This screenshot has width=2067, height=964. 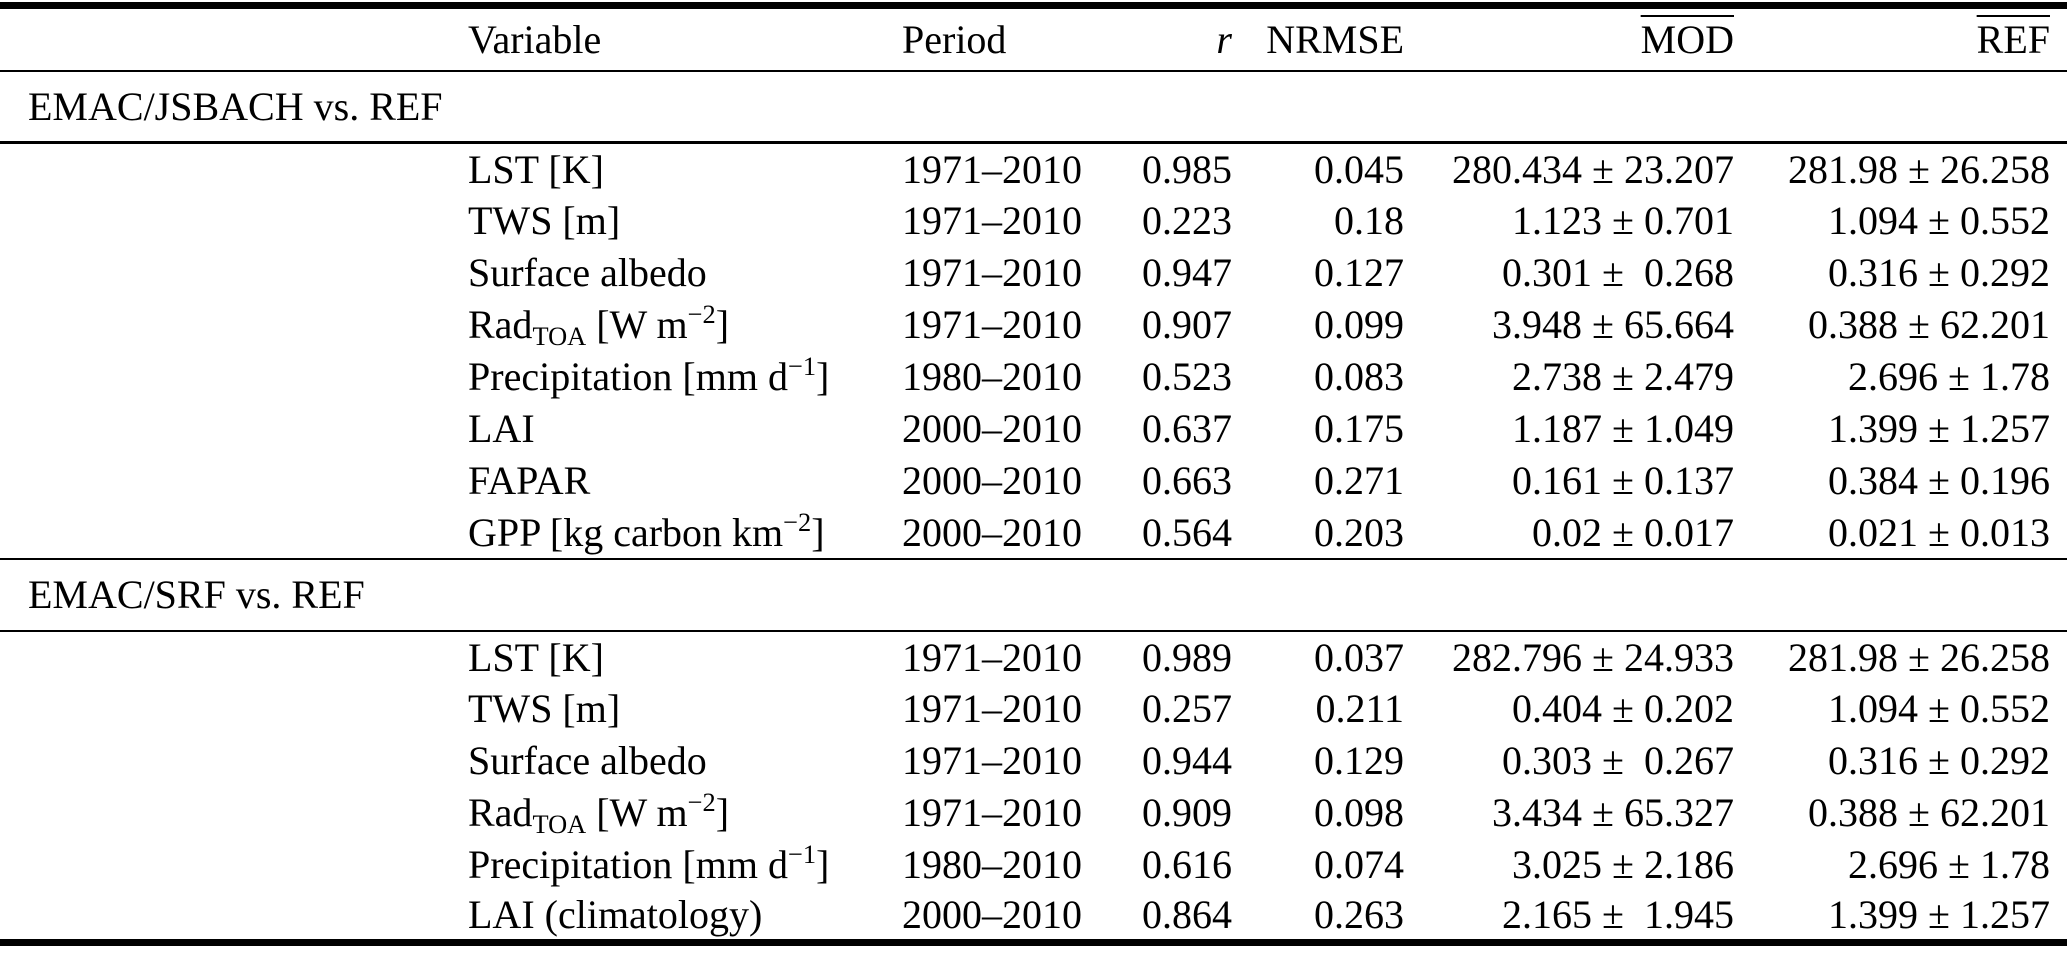 What do you see at coordinates (1623, 864) in the screenshot?
I see `cell-mod: 3.025 ± 2.186` at bounding box center [1623, 864].